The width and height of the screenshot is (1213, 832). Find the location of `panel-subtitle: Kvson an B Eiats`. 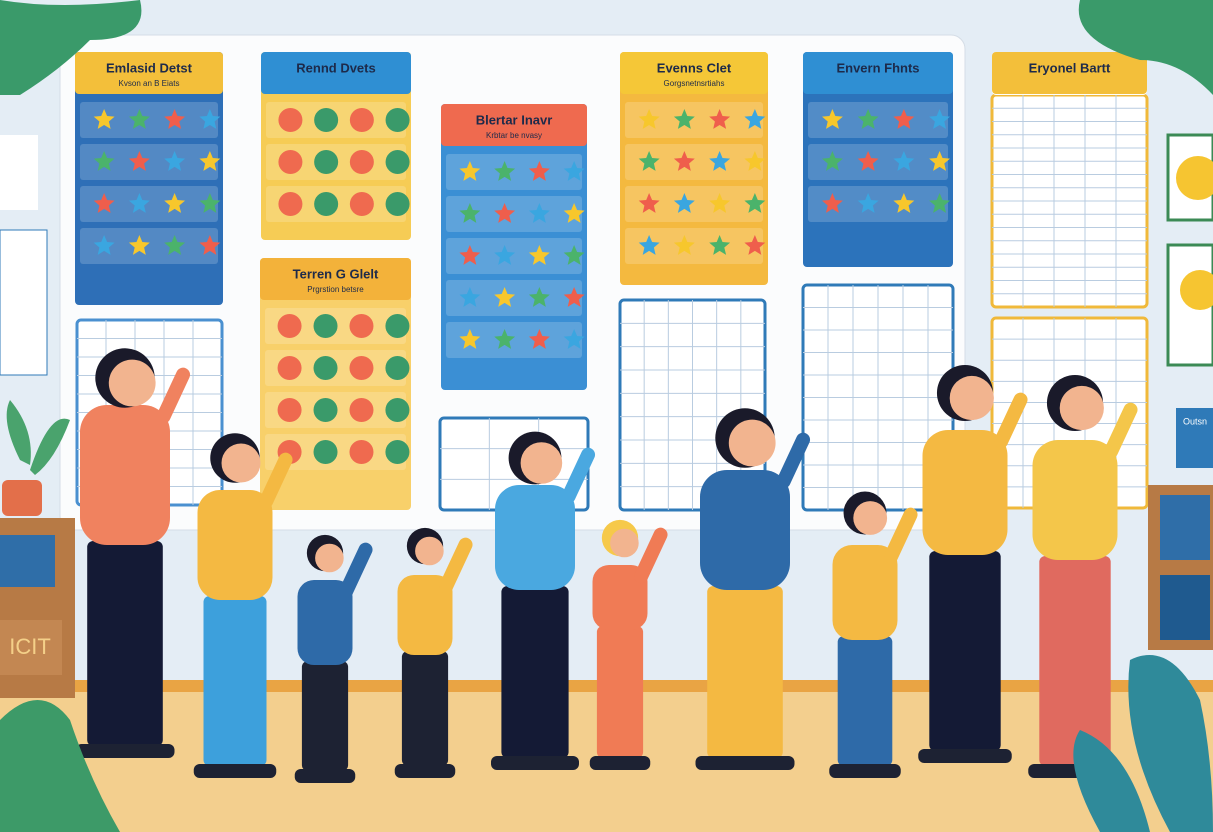

panel-subtitle: Kvson an B Eiats is located at coordinates (149, 83).